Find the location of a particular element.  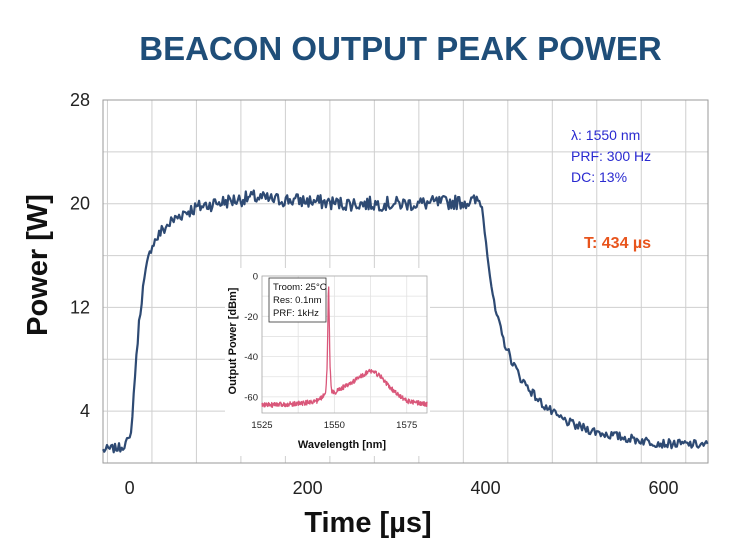

inset-x-tick-label: 1550 is located at coordinates (334, 425).